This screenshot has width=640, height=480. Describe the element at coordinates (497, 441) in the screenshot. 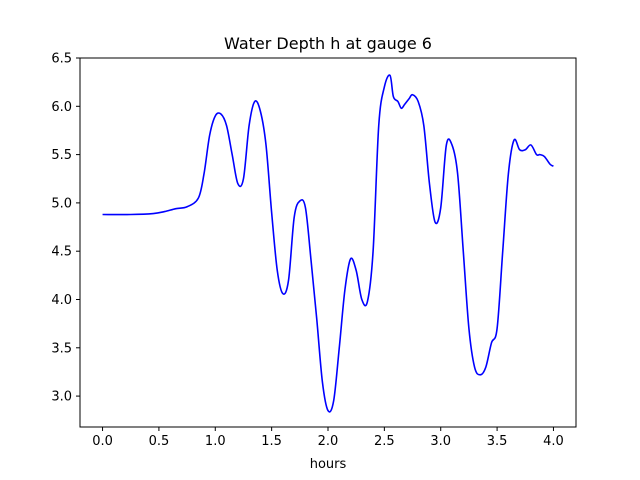

I see `x-tick-label: 3.5` at that location.